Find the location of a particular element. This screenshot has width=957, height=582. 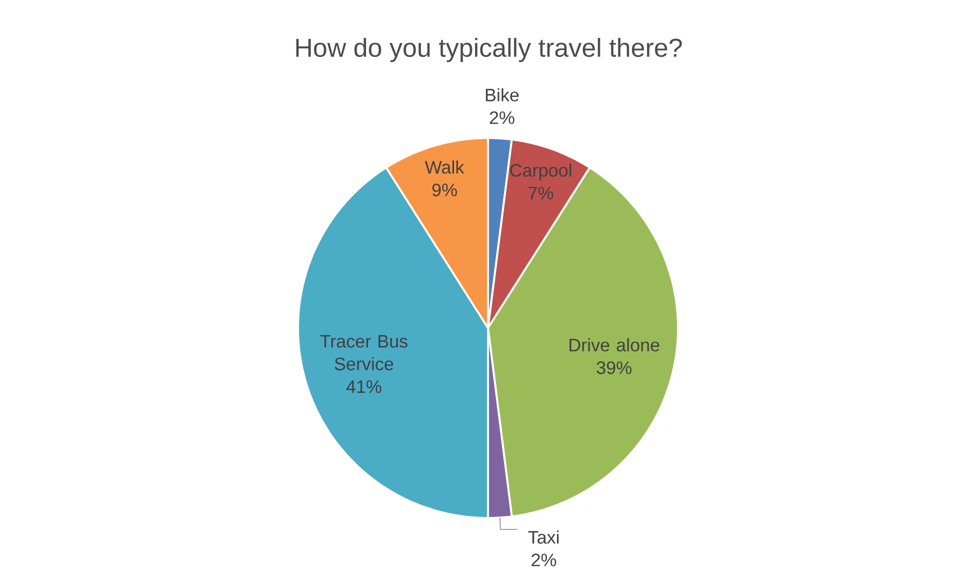

data-label: 9% is located at coordinates (444, 190).